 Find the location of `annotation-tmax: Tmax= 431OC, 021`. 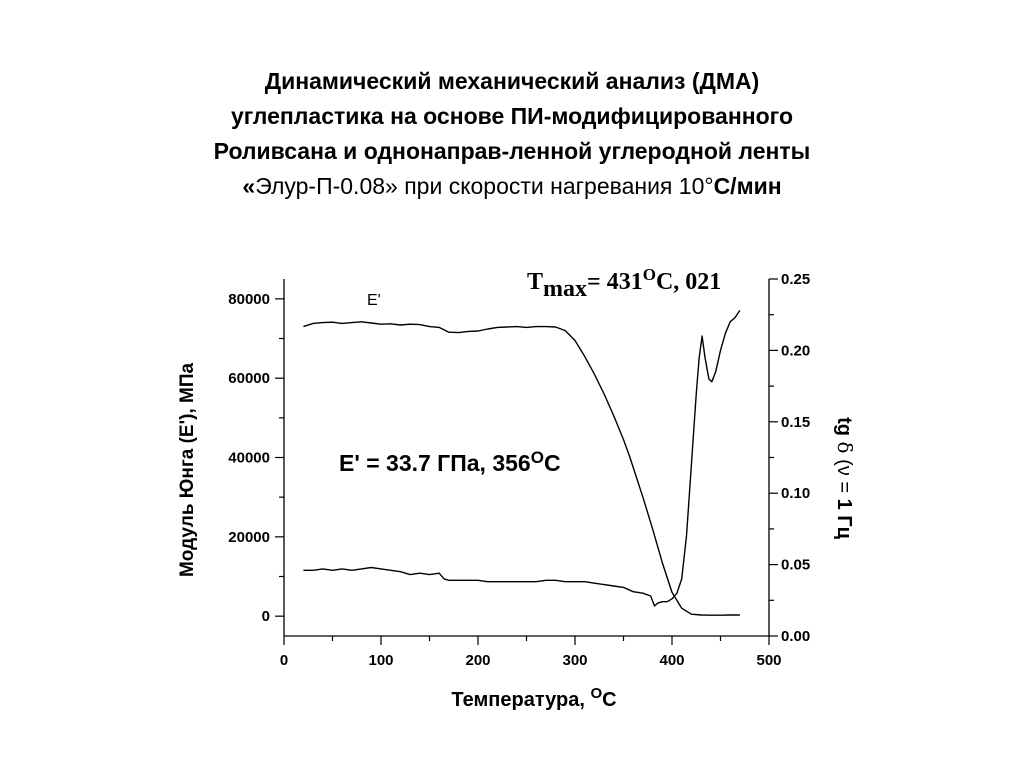

annotation-tmax: Tmax= 431OC, 021 is located at coordinates (624, 283).